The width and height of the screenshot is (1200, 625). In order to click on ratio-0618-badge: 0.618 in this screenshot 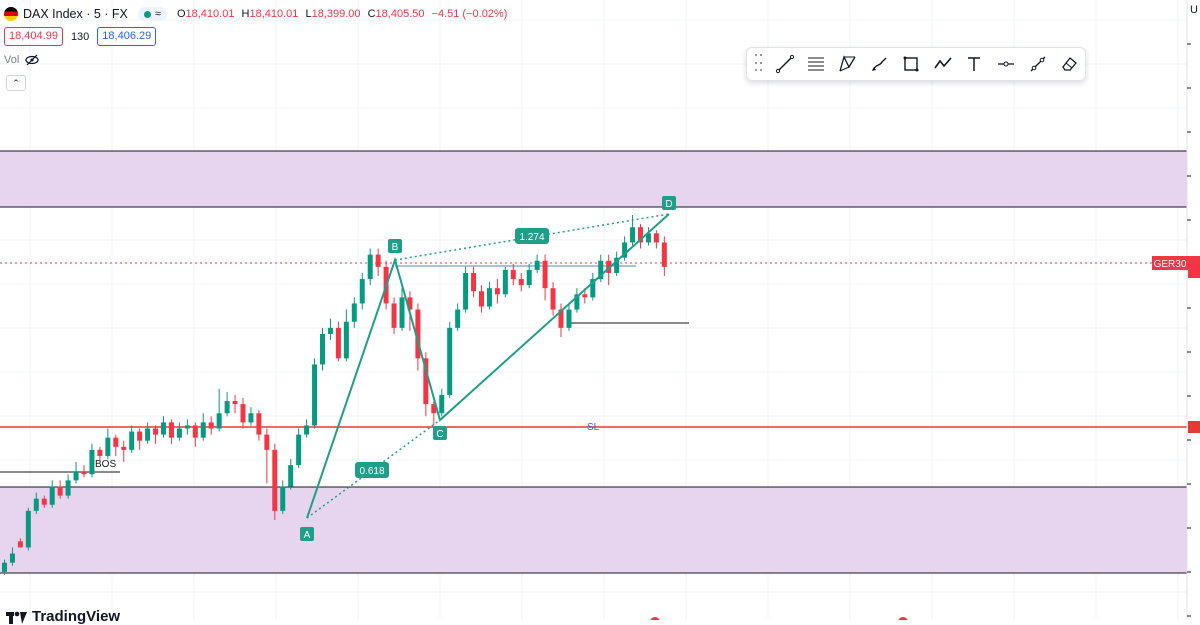, I will do `click(372, 470)`.